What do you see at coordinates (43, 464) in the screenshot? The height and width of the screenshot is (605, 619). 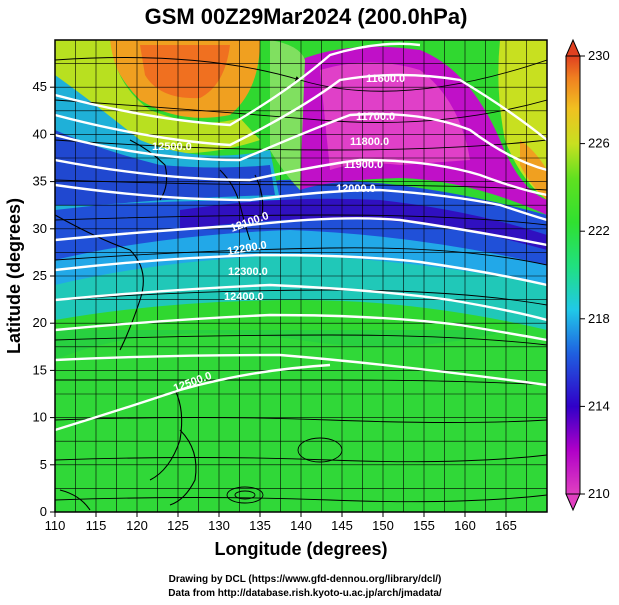 I see `y-tick-label: 5` at bounding box center [43, 464].